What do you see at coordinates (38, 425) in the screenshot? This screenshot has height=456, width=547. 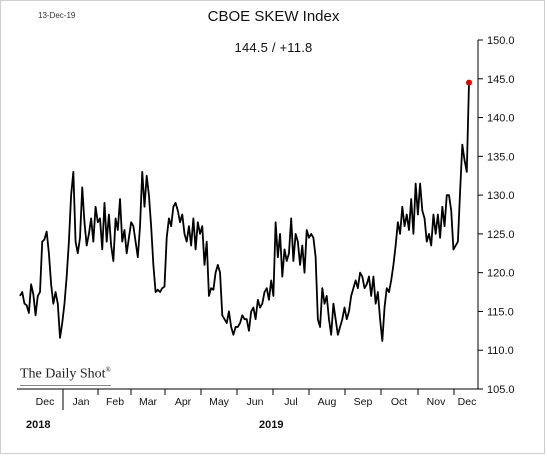 I see `year-label-2018: 2018` at bounding box center [38, 425].